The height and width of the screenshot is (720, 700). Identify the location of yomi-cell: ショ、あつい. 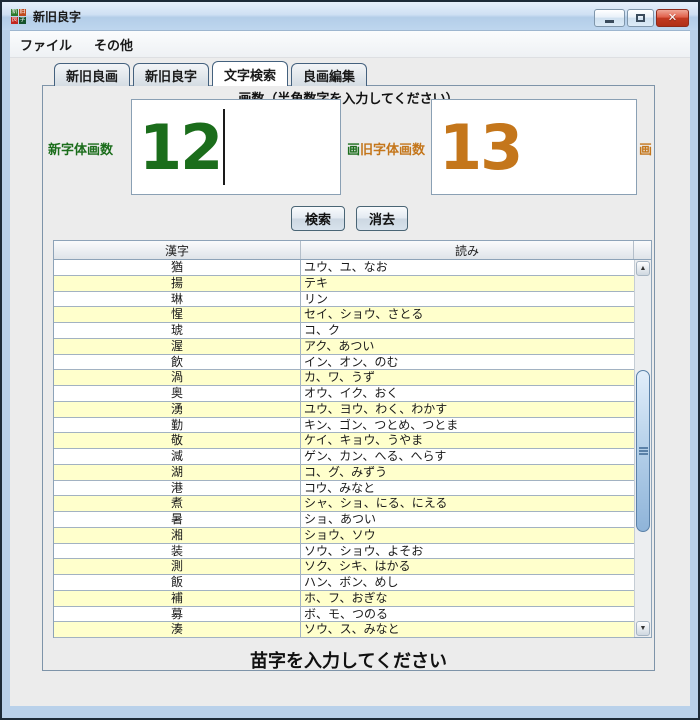
(340, 519).